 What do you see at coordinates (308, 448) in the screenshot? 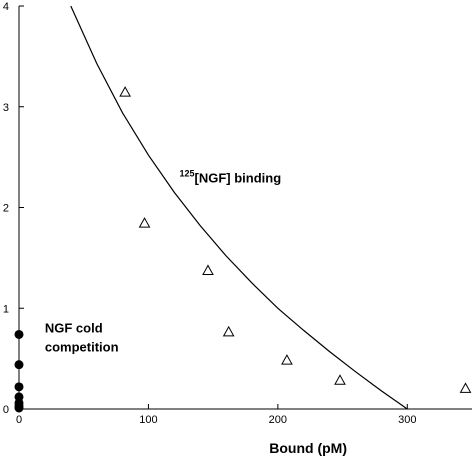
I see `x-axis-title: Bound (pM)` at bounding box center [308, 448].